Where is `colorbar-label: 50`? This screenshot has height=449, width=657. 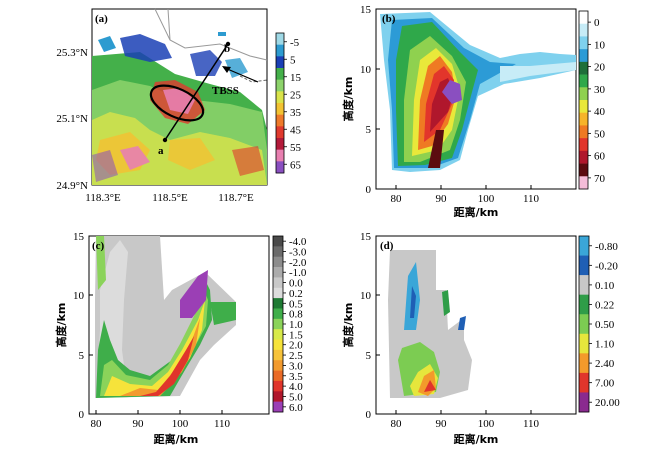 colorbar-label: 50 is located at coordinates (600, 134).